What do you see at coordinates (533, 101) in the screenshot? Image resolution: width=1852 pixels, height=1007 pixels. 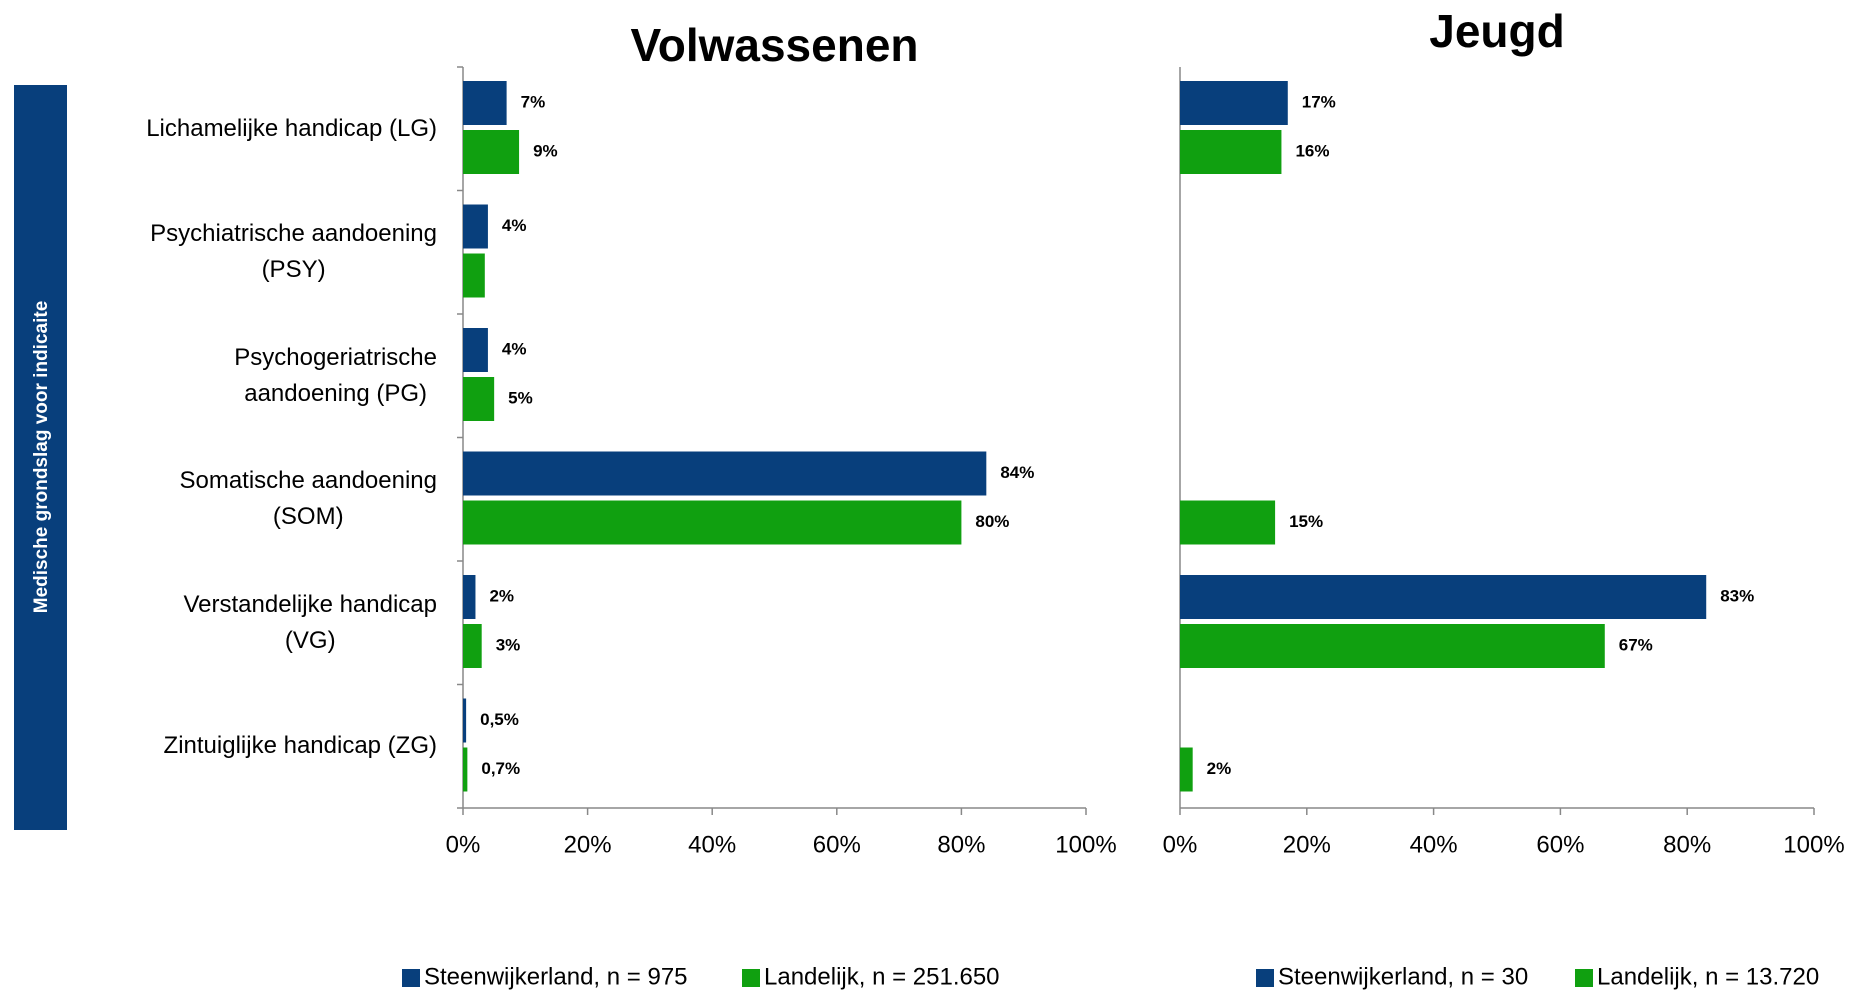 I see `data-label: 7%` at bounding box center [533, 101].